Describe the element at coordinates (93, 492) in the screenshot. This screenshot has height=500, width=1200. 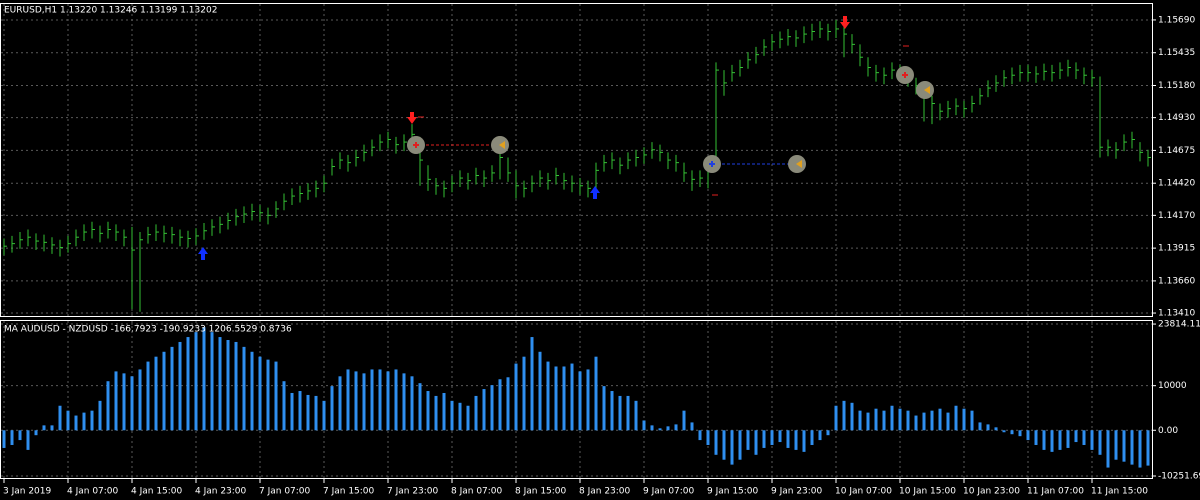
I see `x-tick-label: 4 Jan 07:00` at that location.